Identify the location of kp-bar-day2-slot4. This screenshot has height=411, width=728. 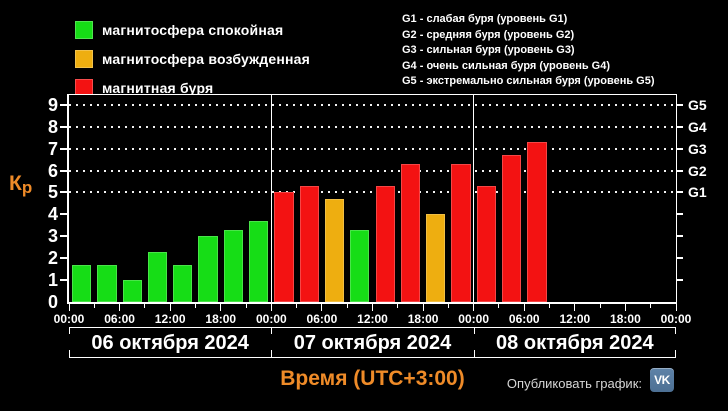
(360, 265).